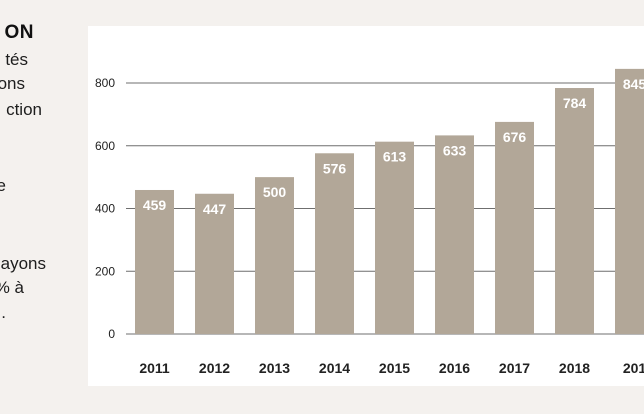 The height and width of the screenshot is (414, 644). What do you see at coordinates (574, 368) in the screenshot?
I see `x-category-label: 2018` at bounding box center [574, 368].